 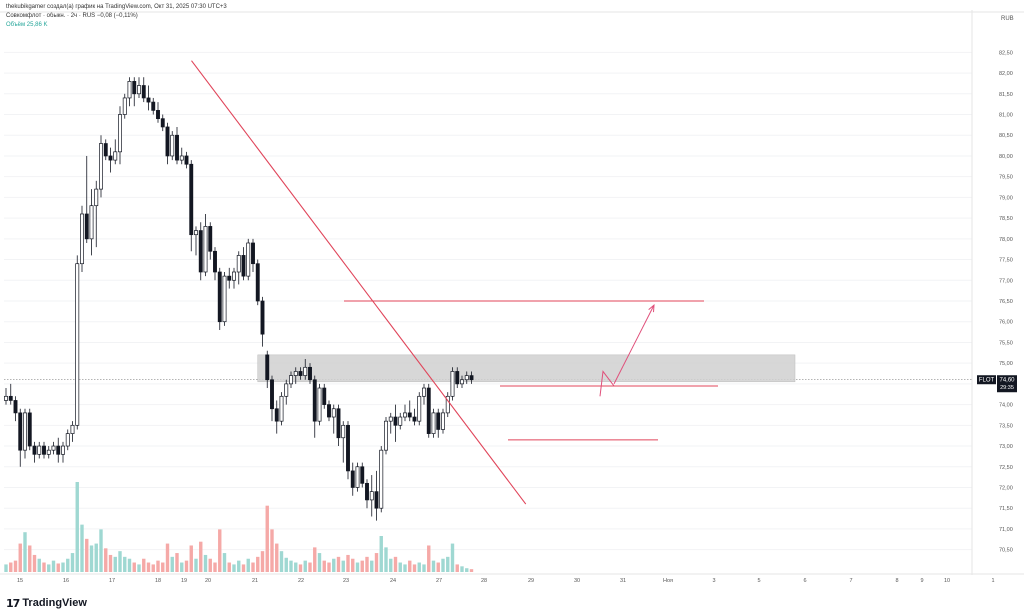 I want to click on x-tick-label-23: 1, so click(x=992, y=581).